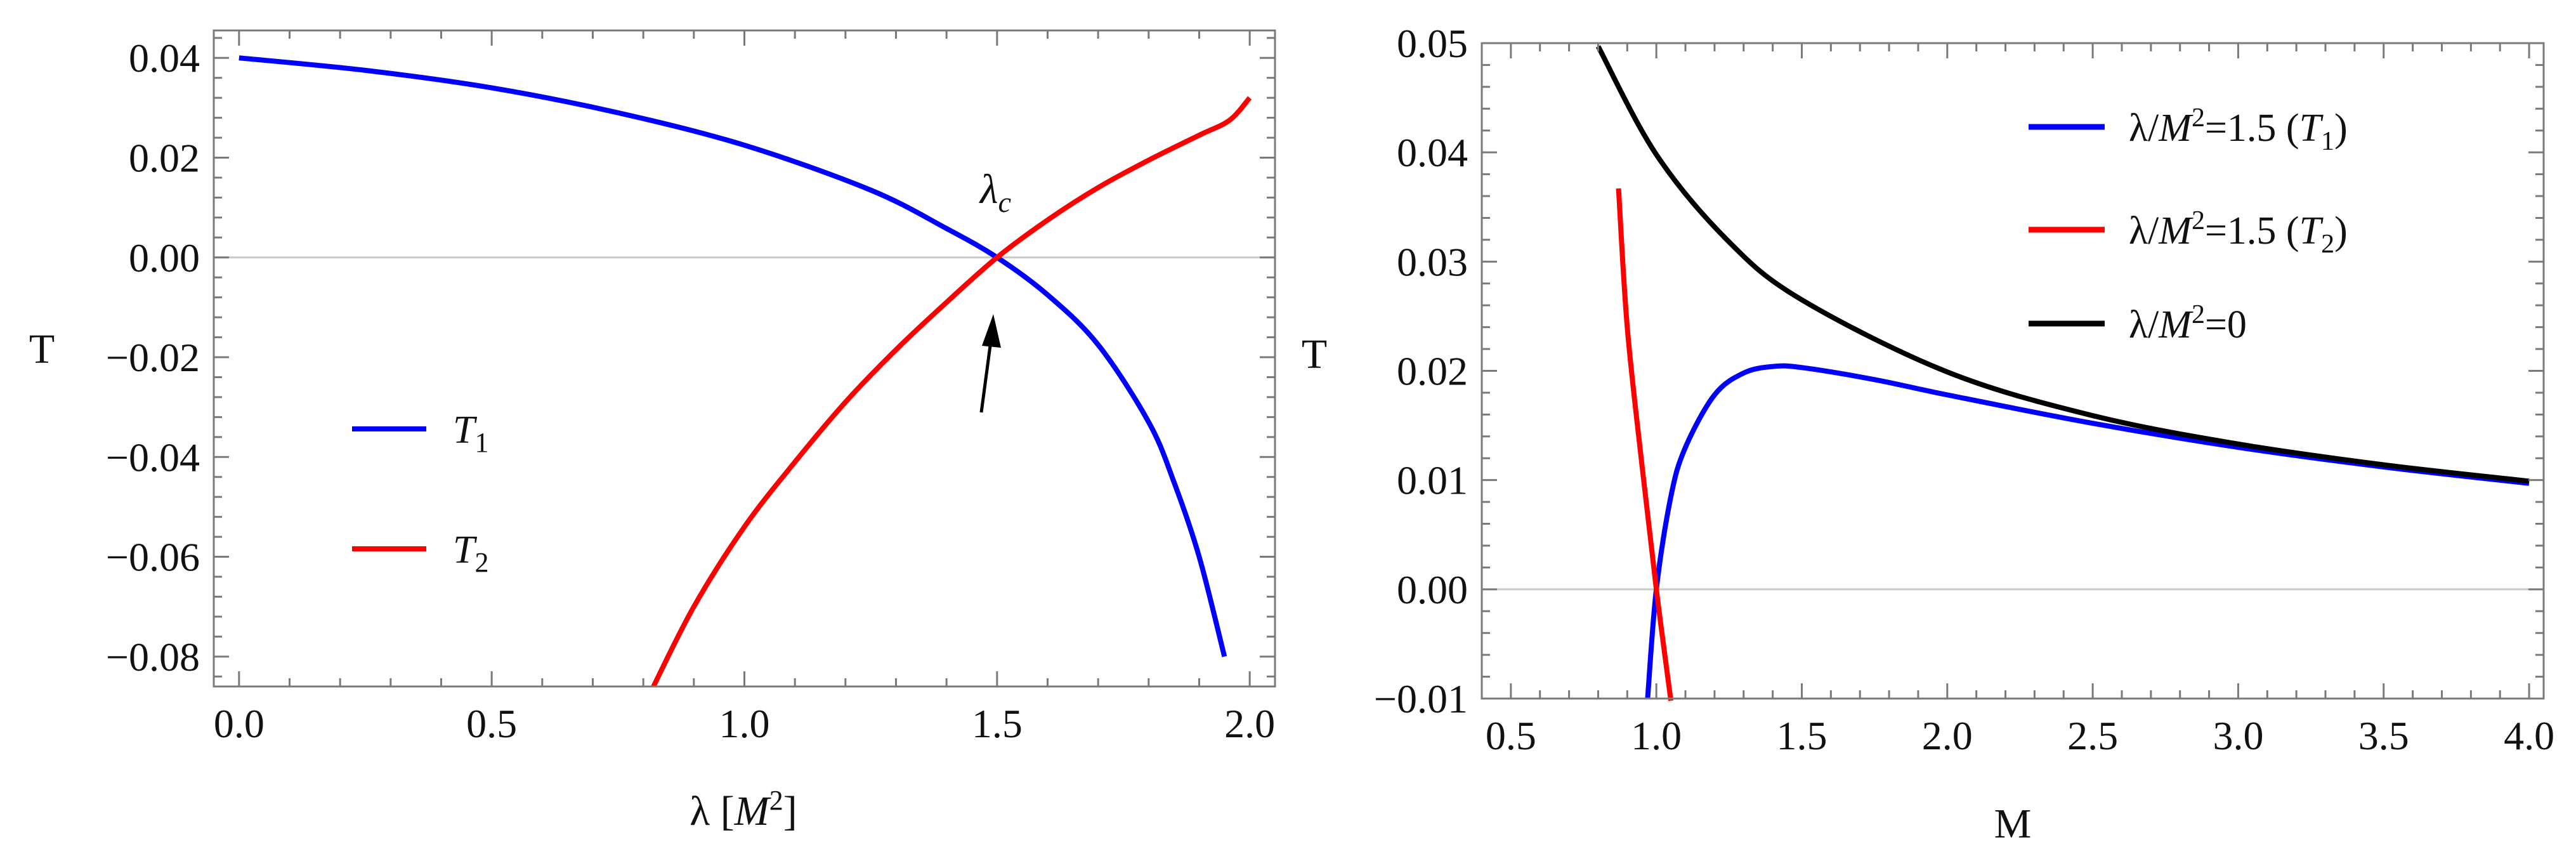 This screenshot has width=2576, height=854. What do you see at coordinates (991, 331) in the screenshot?
I see `annotation-arrow-head` at bounding box center [991, 331].